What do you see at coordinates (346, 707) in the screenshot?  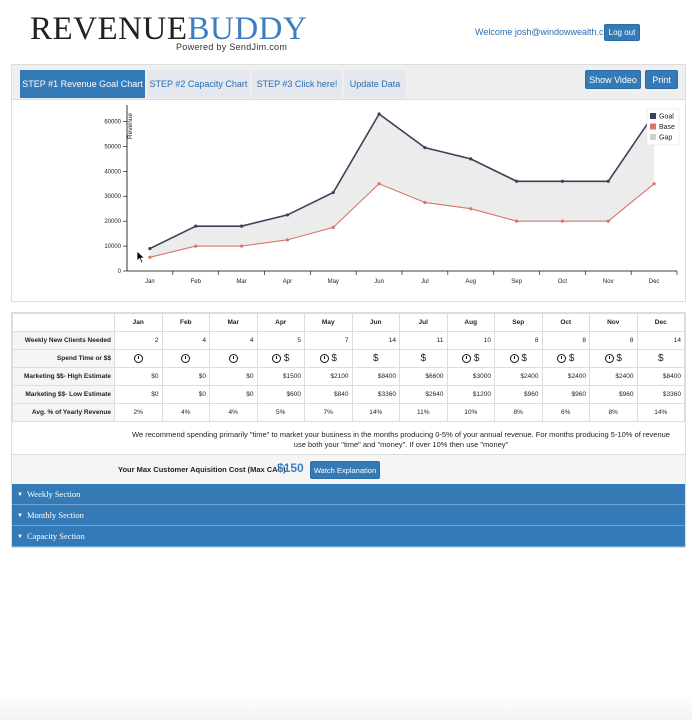 I see `page-footer` at bounding box center [346, 707].